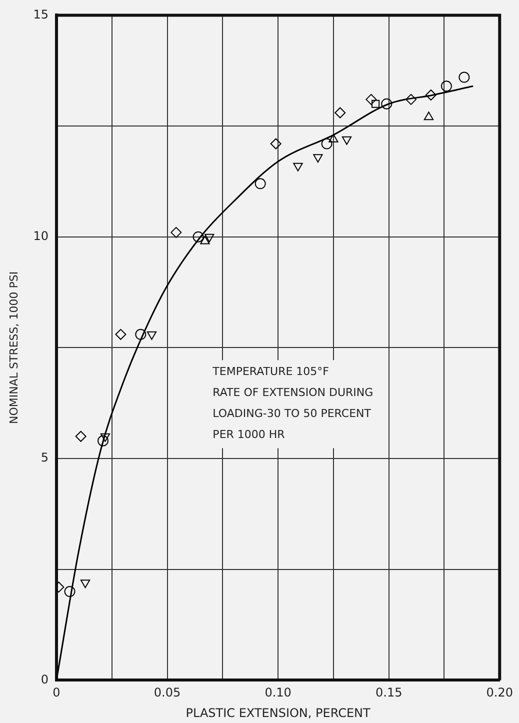  What do you see at coordinates (44, 679) in the screenshot?
I see `y-tick-label: 0` at bounding box center [44, 679].